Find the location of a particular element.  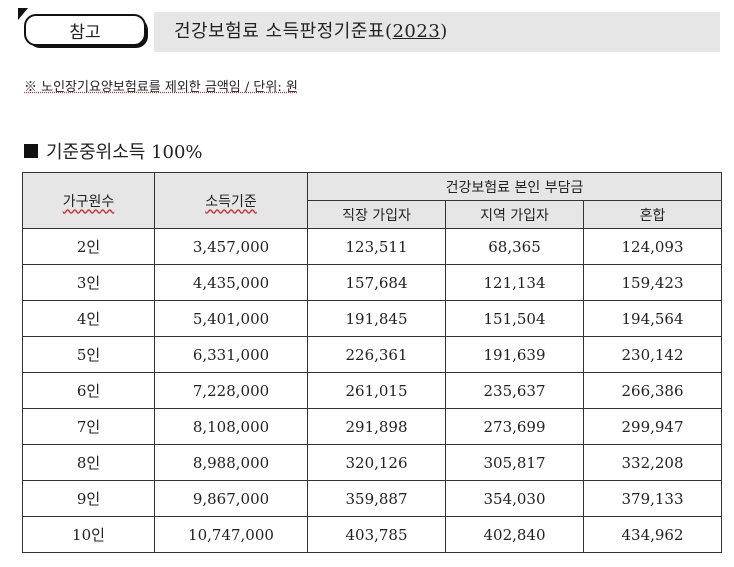

table-row: 3인 4,435,000 157,684 121,134 159,423 is located at coordinates (372, 282).